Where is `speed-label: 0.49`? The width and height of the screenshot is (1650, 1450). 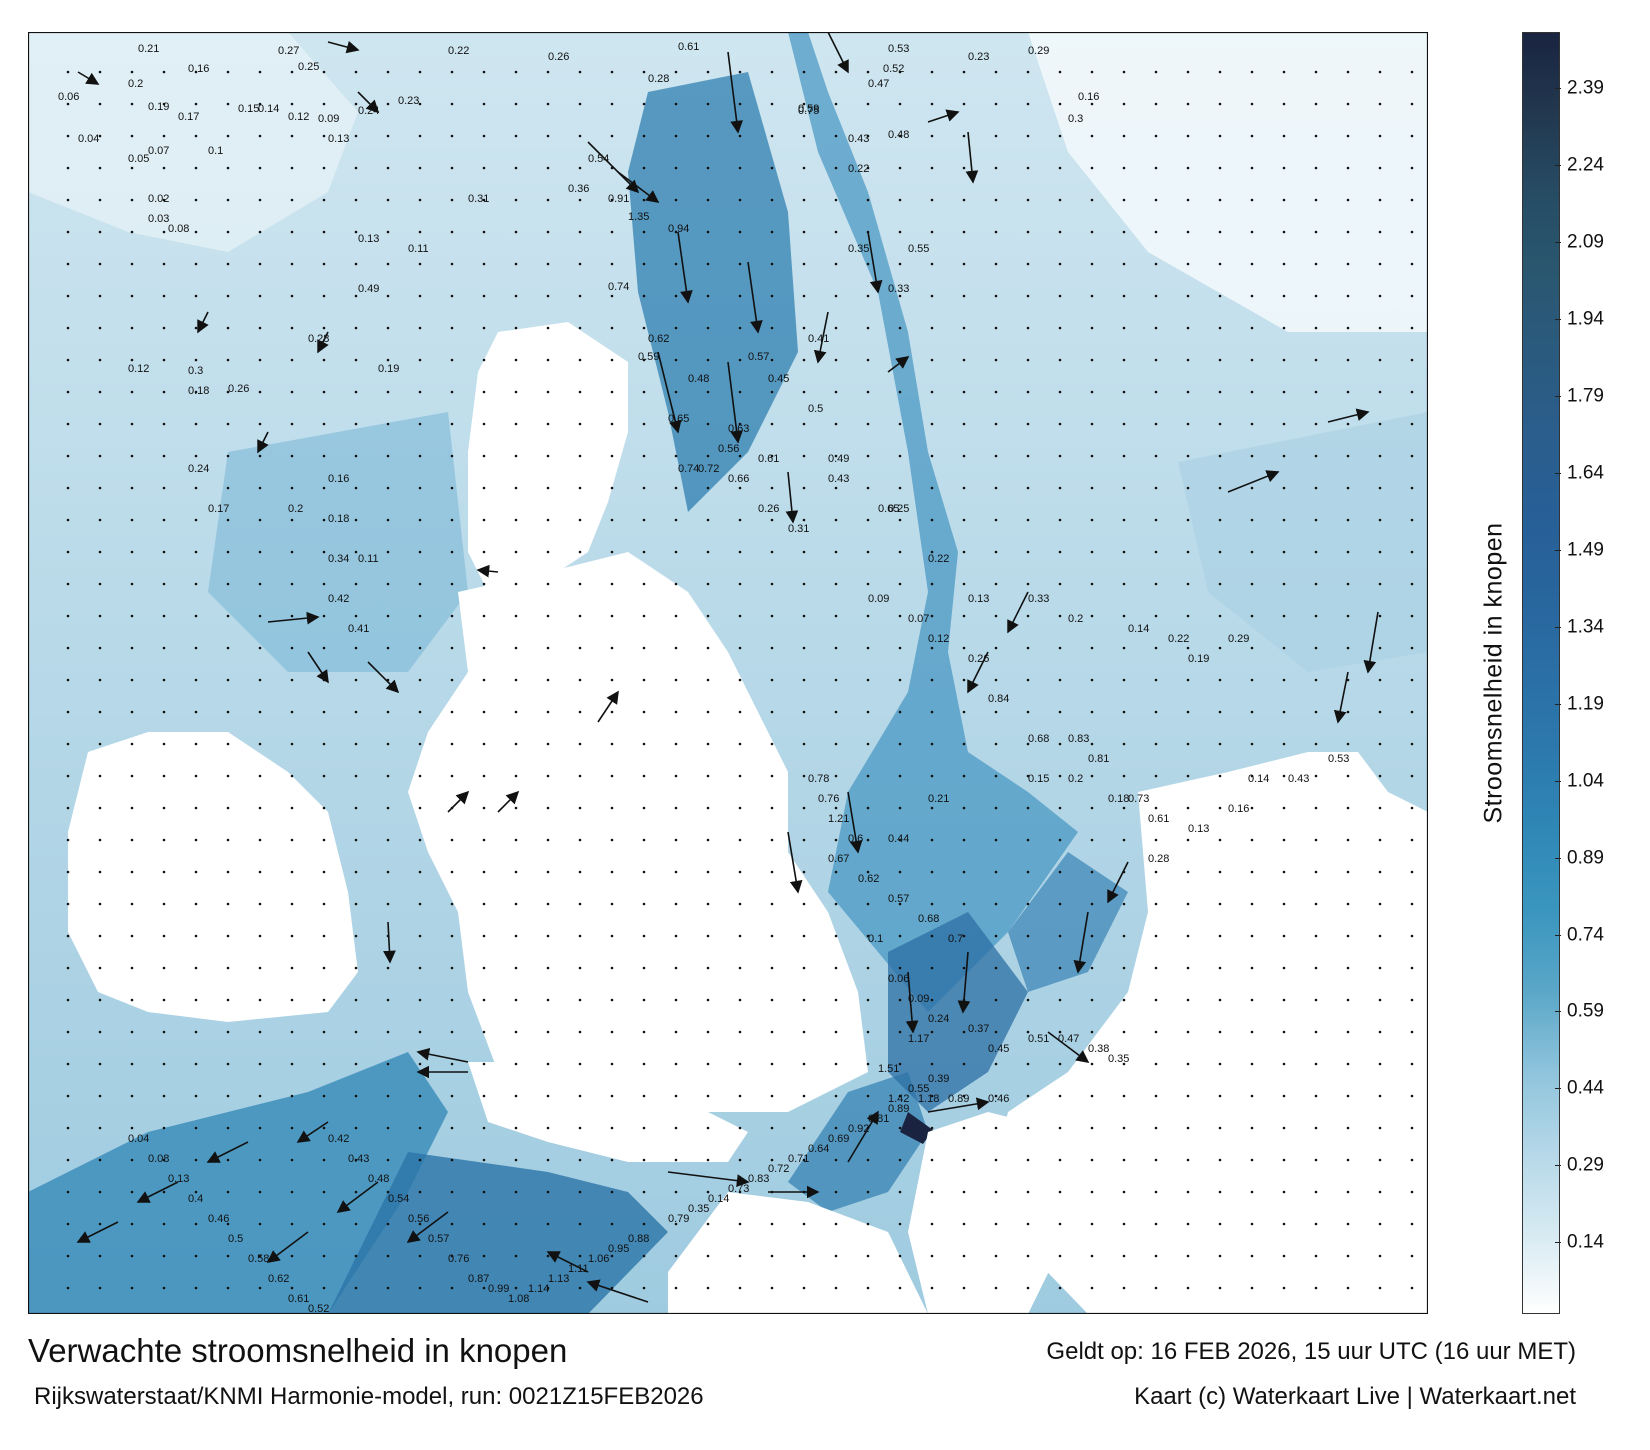
speed-label: 0.49 is located at coordinates (368, 289).